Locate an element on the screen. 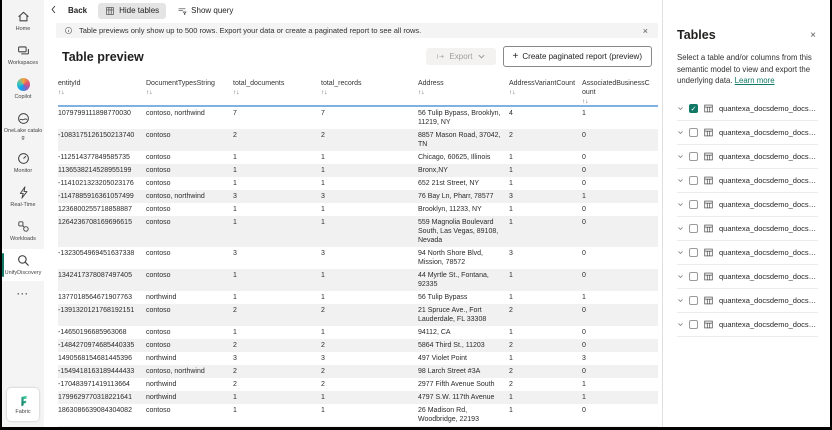 This screenshot has height=430, width=832. column-header: AssociatedBusinessCount ↑↓ is located at coordinates (620, 91).